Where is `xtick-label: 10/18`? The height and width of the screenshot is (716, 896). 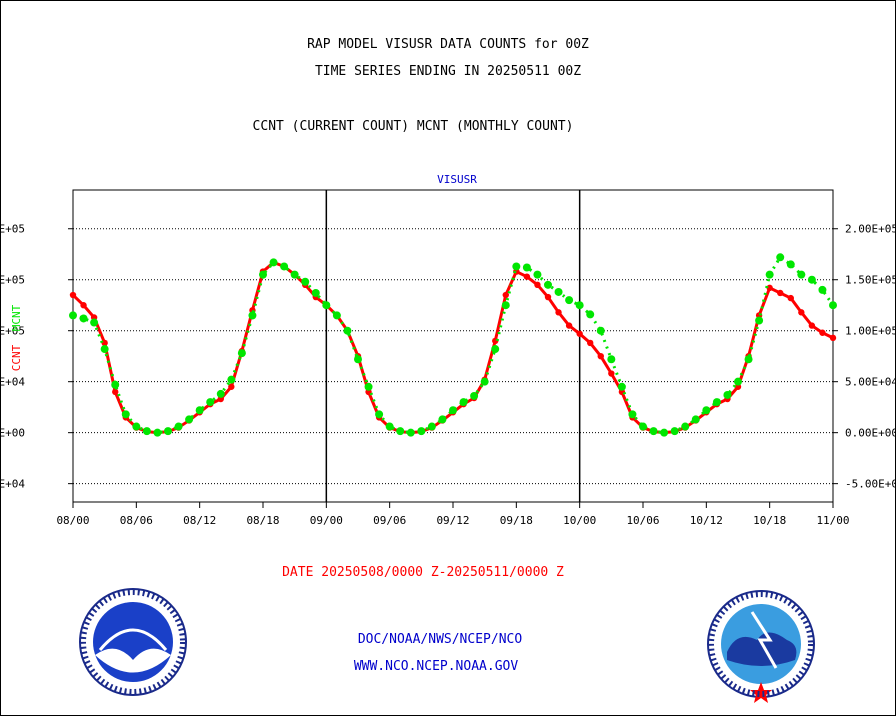
xtick-label: 10/18 is located at coordinates (769, 520).